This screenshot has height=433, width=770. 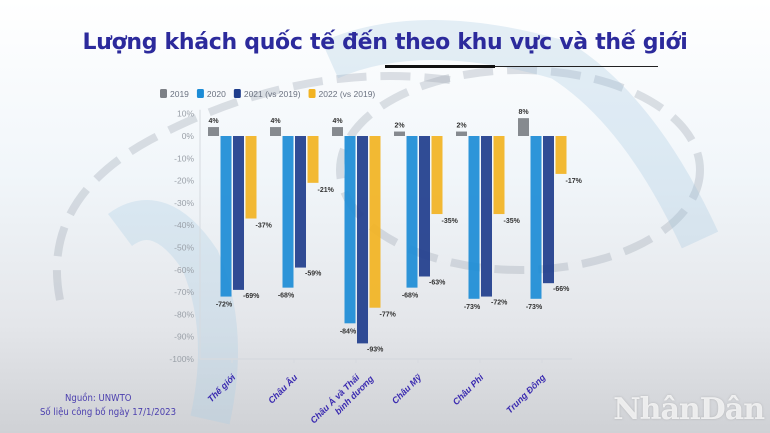 I want to click on y-tick-label: -50%, so click(x=184, y=248).